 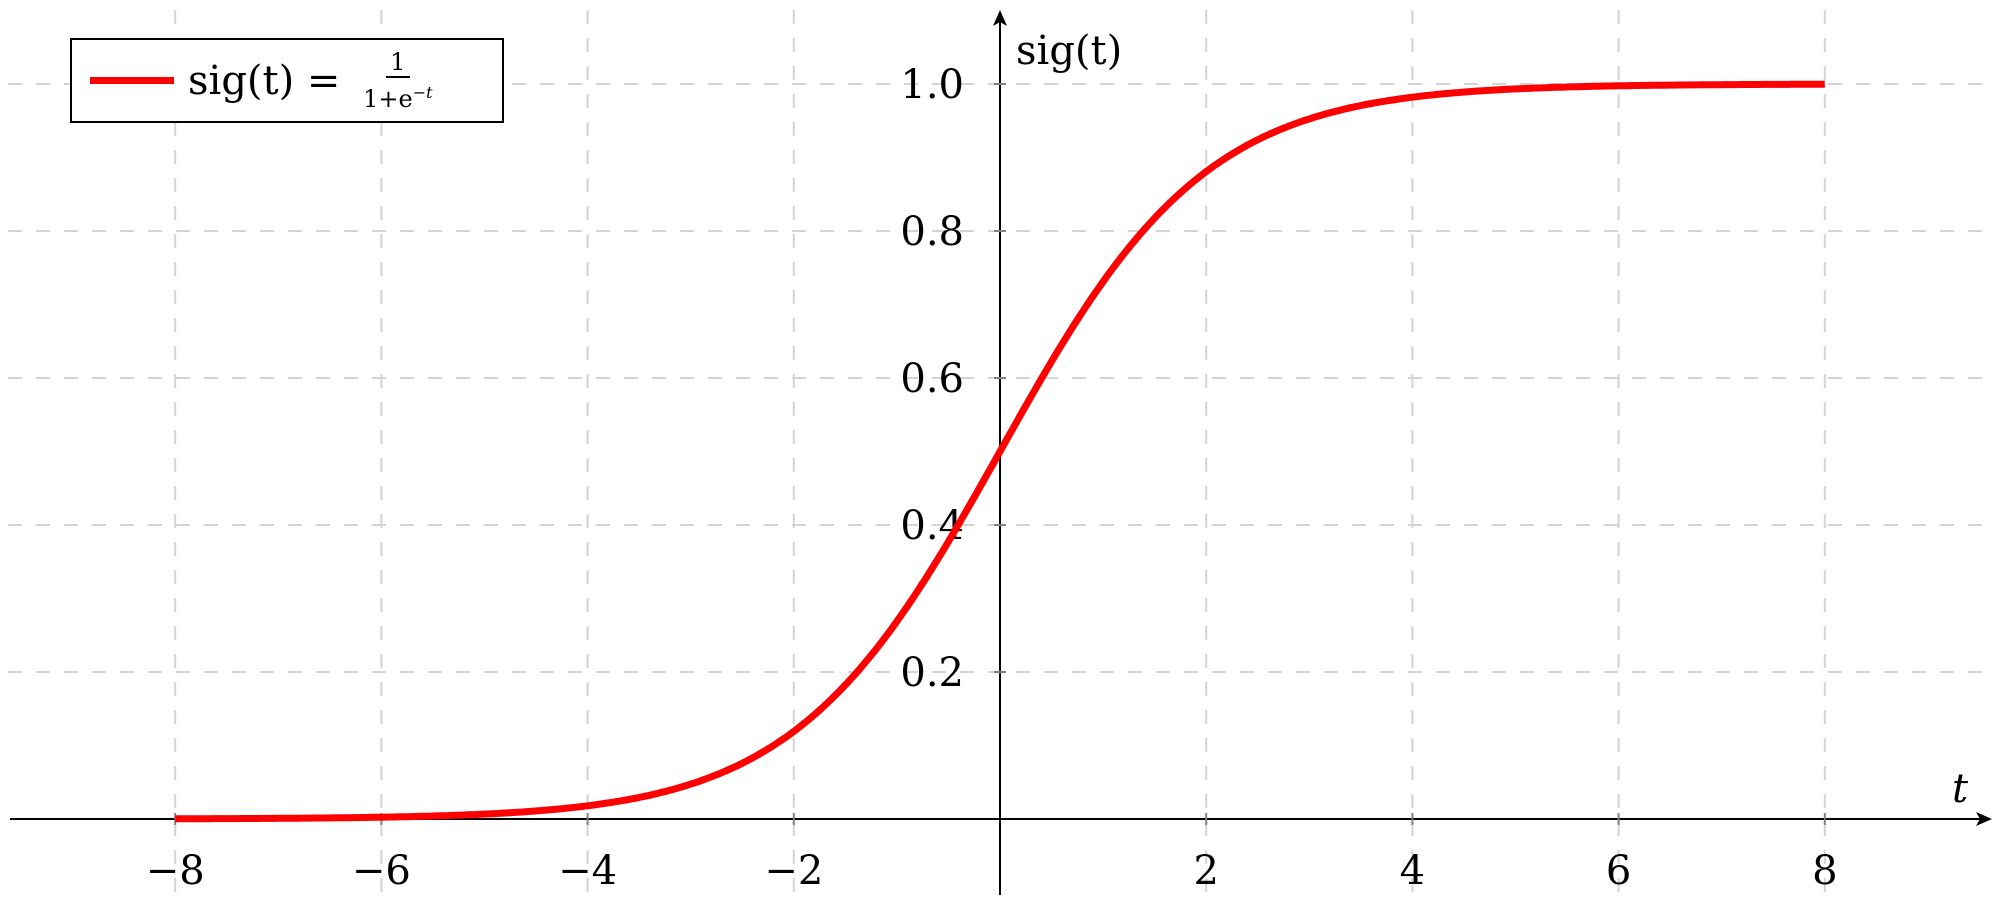 I want to click on y-tick-label: 0.8, so click(x=932, y=232).